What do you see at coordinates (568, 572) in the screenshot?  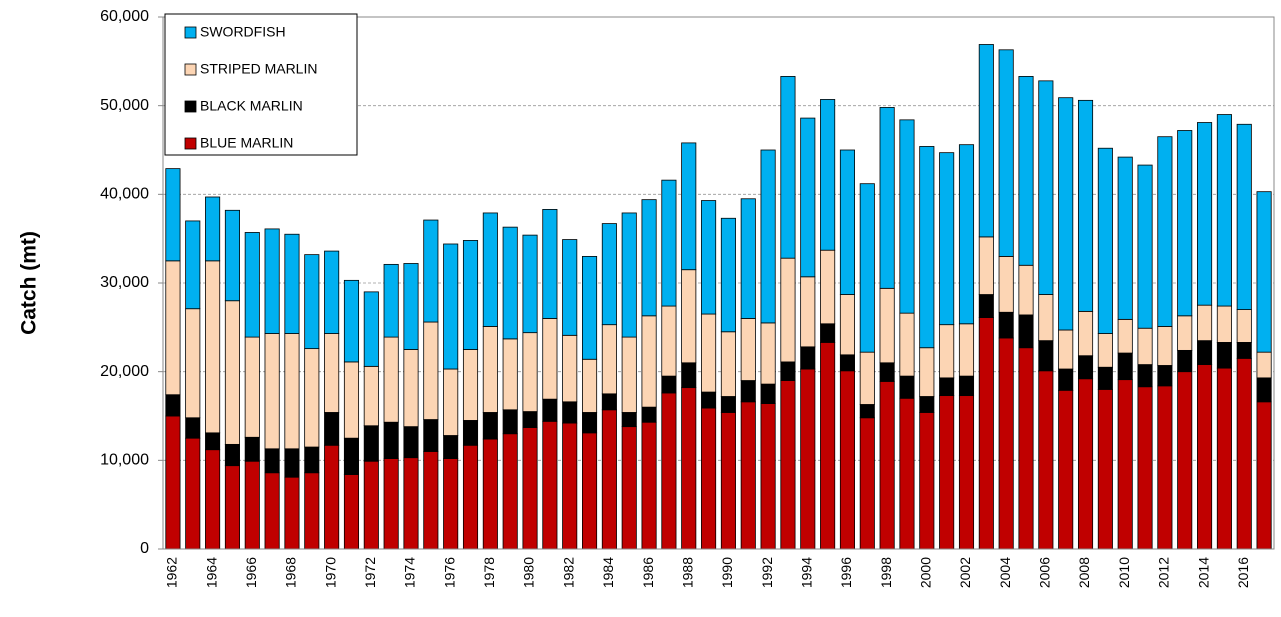 I see `x-tick-label: 1982` at bounding box center [568, 572].